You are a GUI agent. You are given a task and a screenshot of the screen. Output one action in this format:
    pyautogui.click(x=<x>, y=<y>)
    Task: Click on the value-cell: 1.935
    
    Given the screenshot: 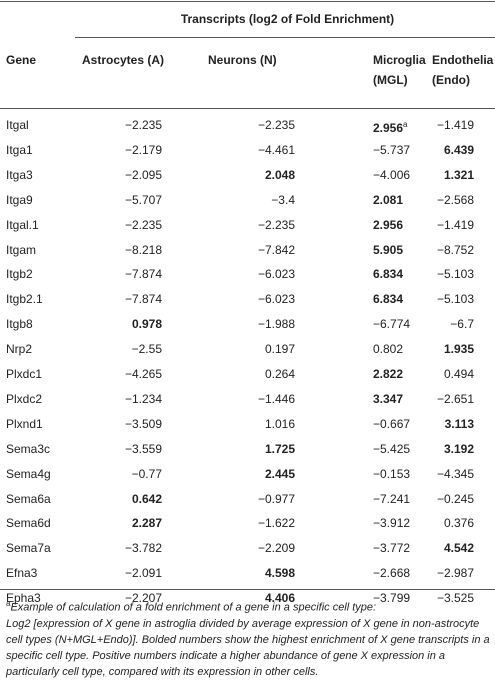 What is the action you would take?
    pyautogui.click(x=458, y=349)
    